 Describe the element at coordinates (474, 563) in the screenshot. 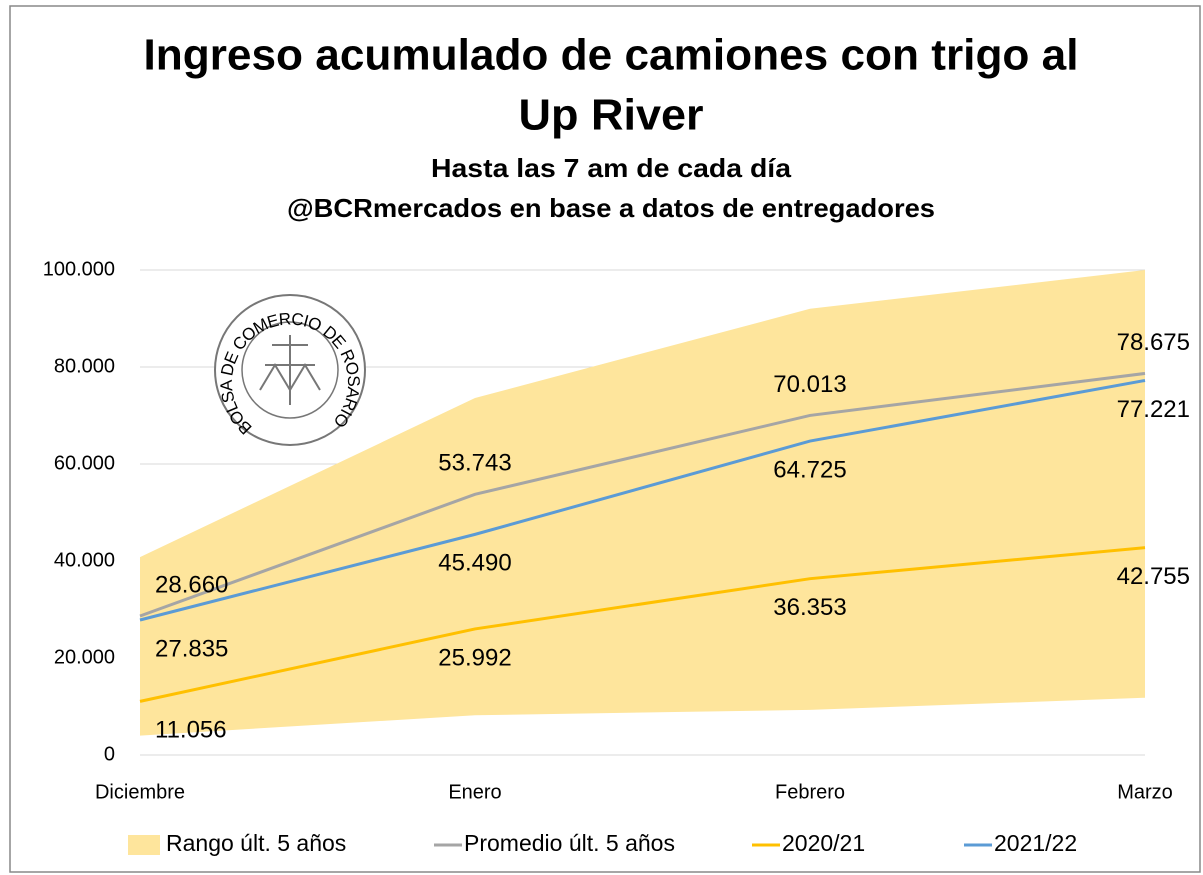

I see `data-label: 45.490` at that location.